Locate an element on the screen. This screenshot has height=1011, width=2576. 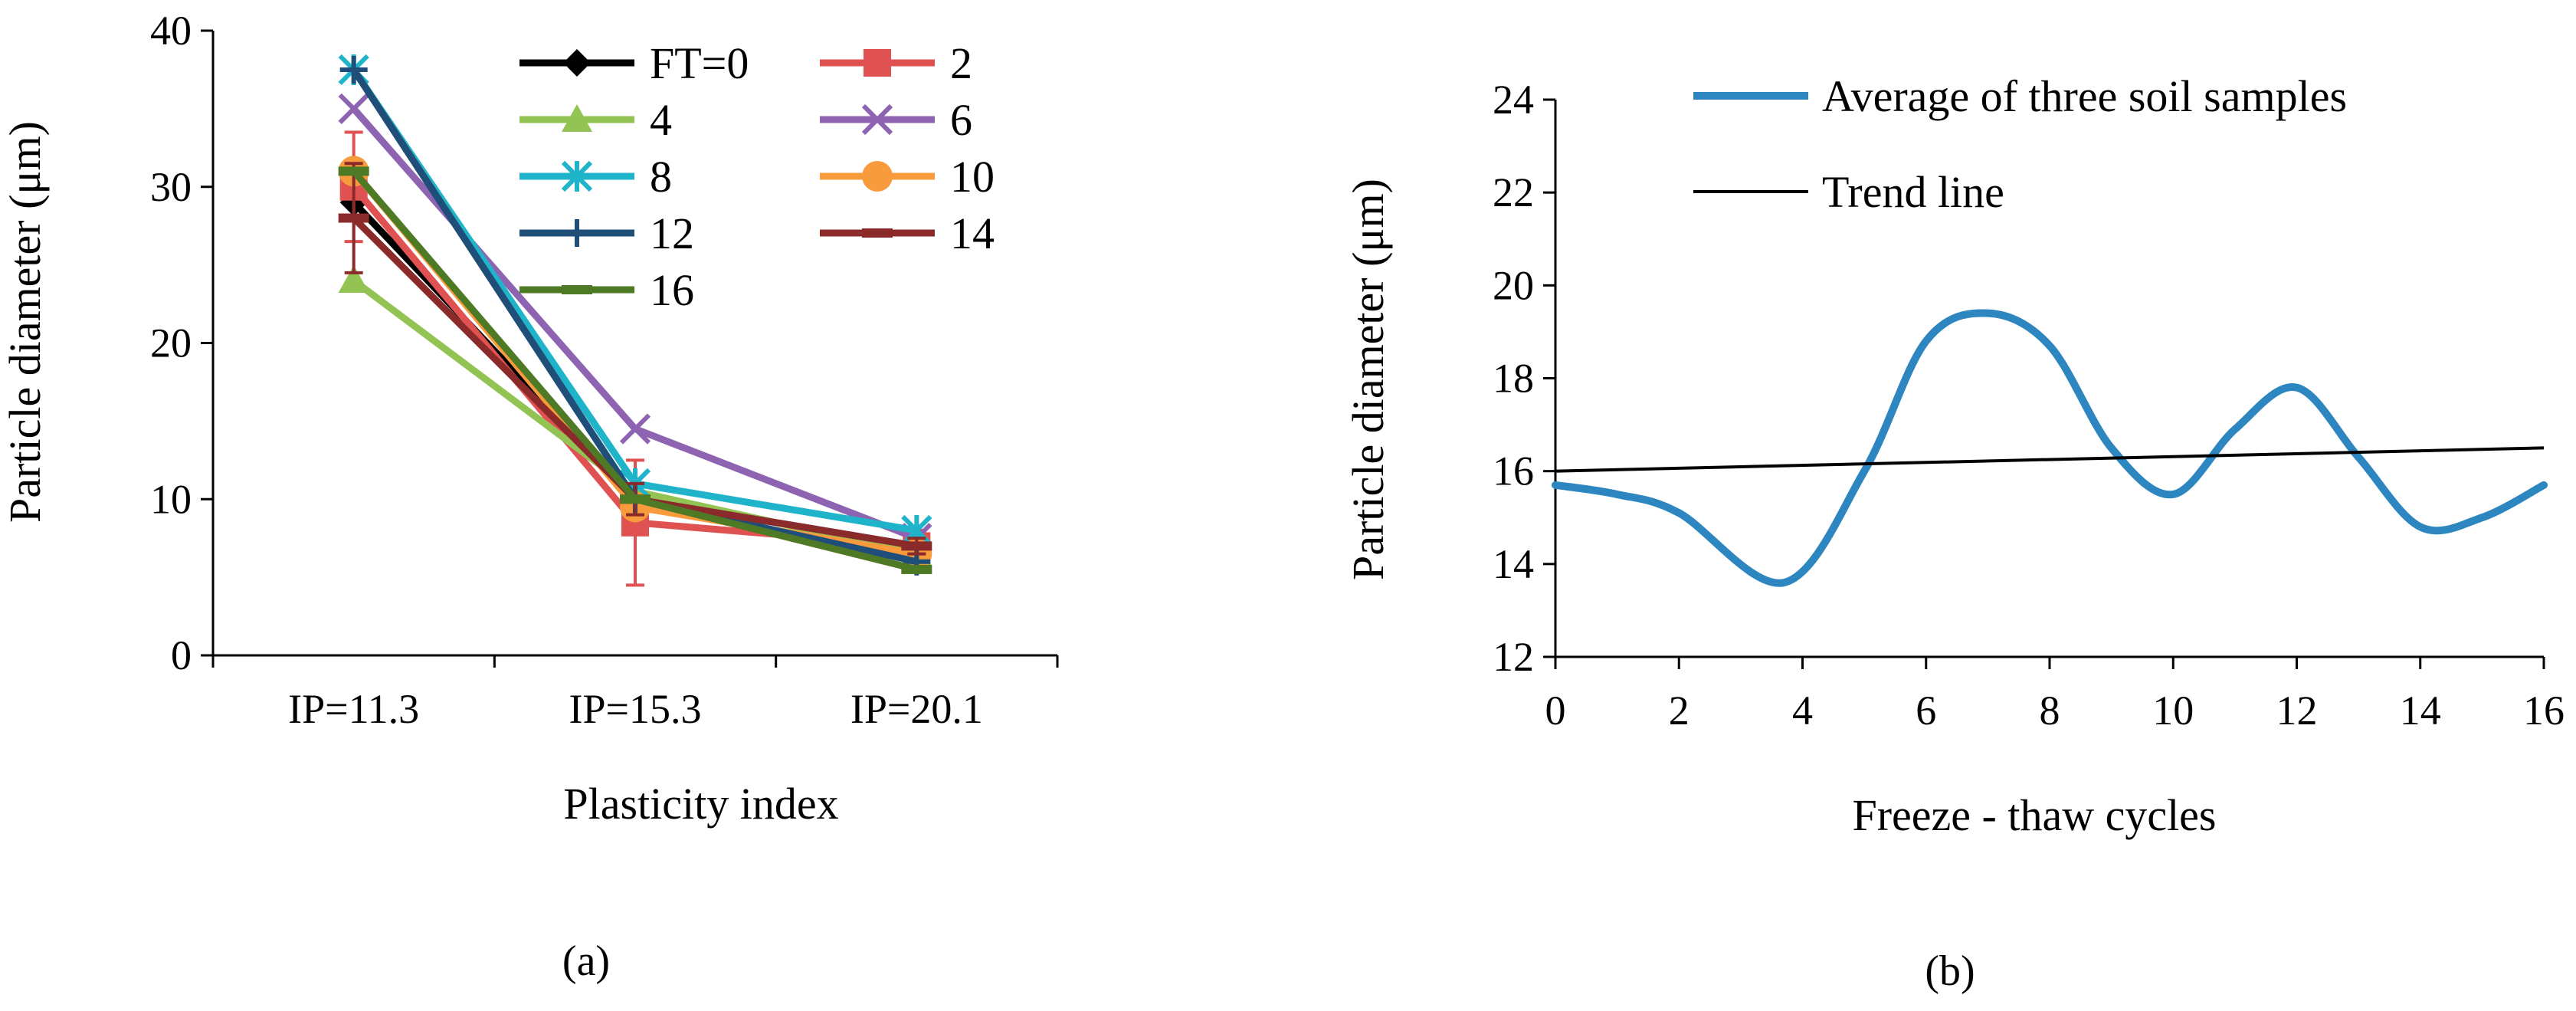
x-tick-label-a: IP=11.3 is located at coordinates (353, 709).